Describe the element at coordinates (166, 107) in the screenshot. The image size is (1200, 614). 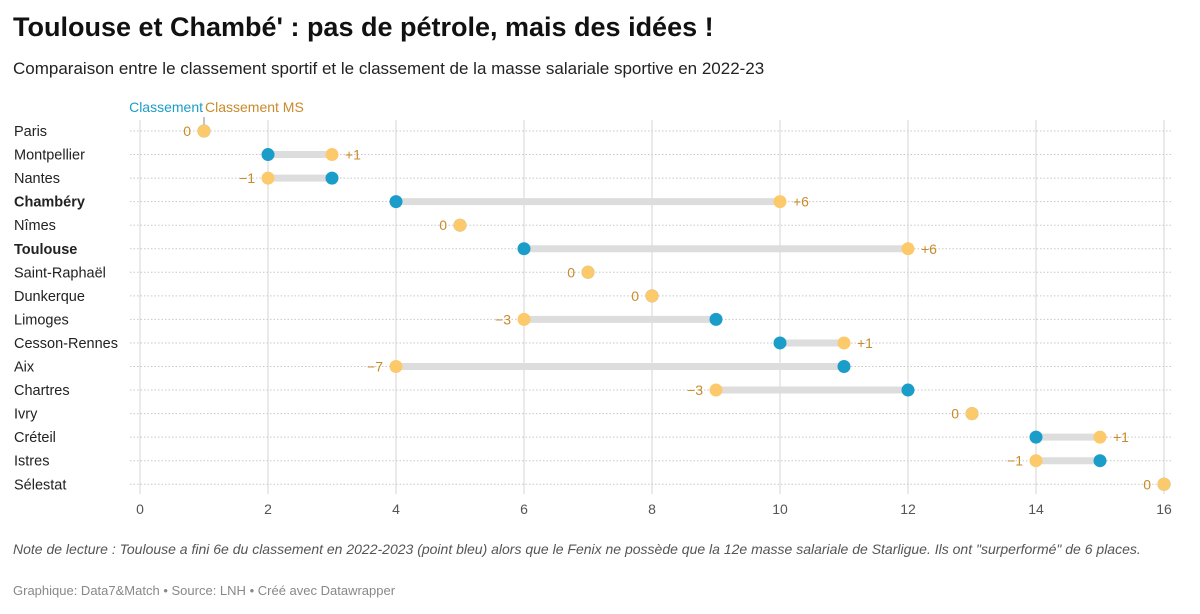
I see `legend-classement: Classement` at that location.